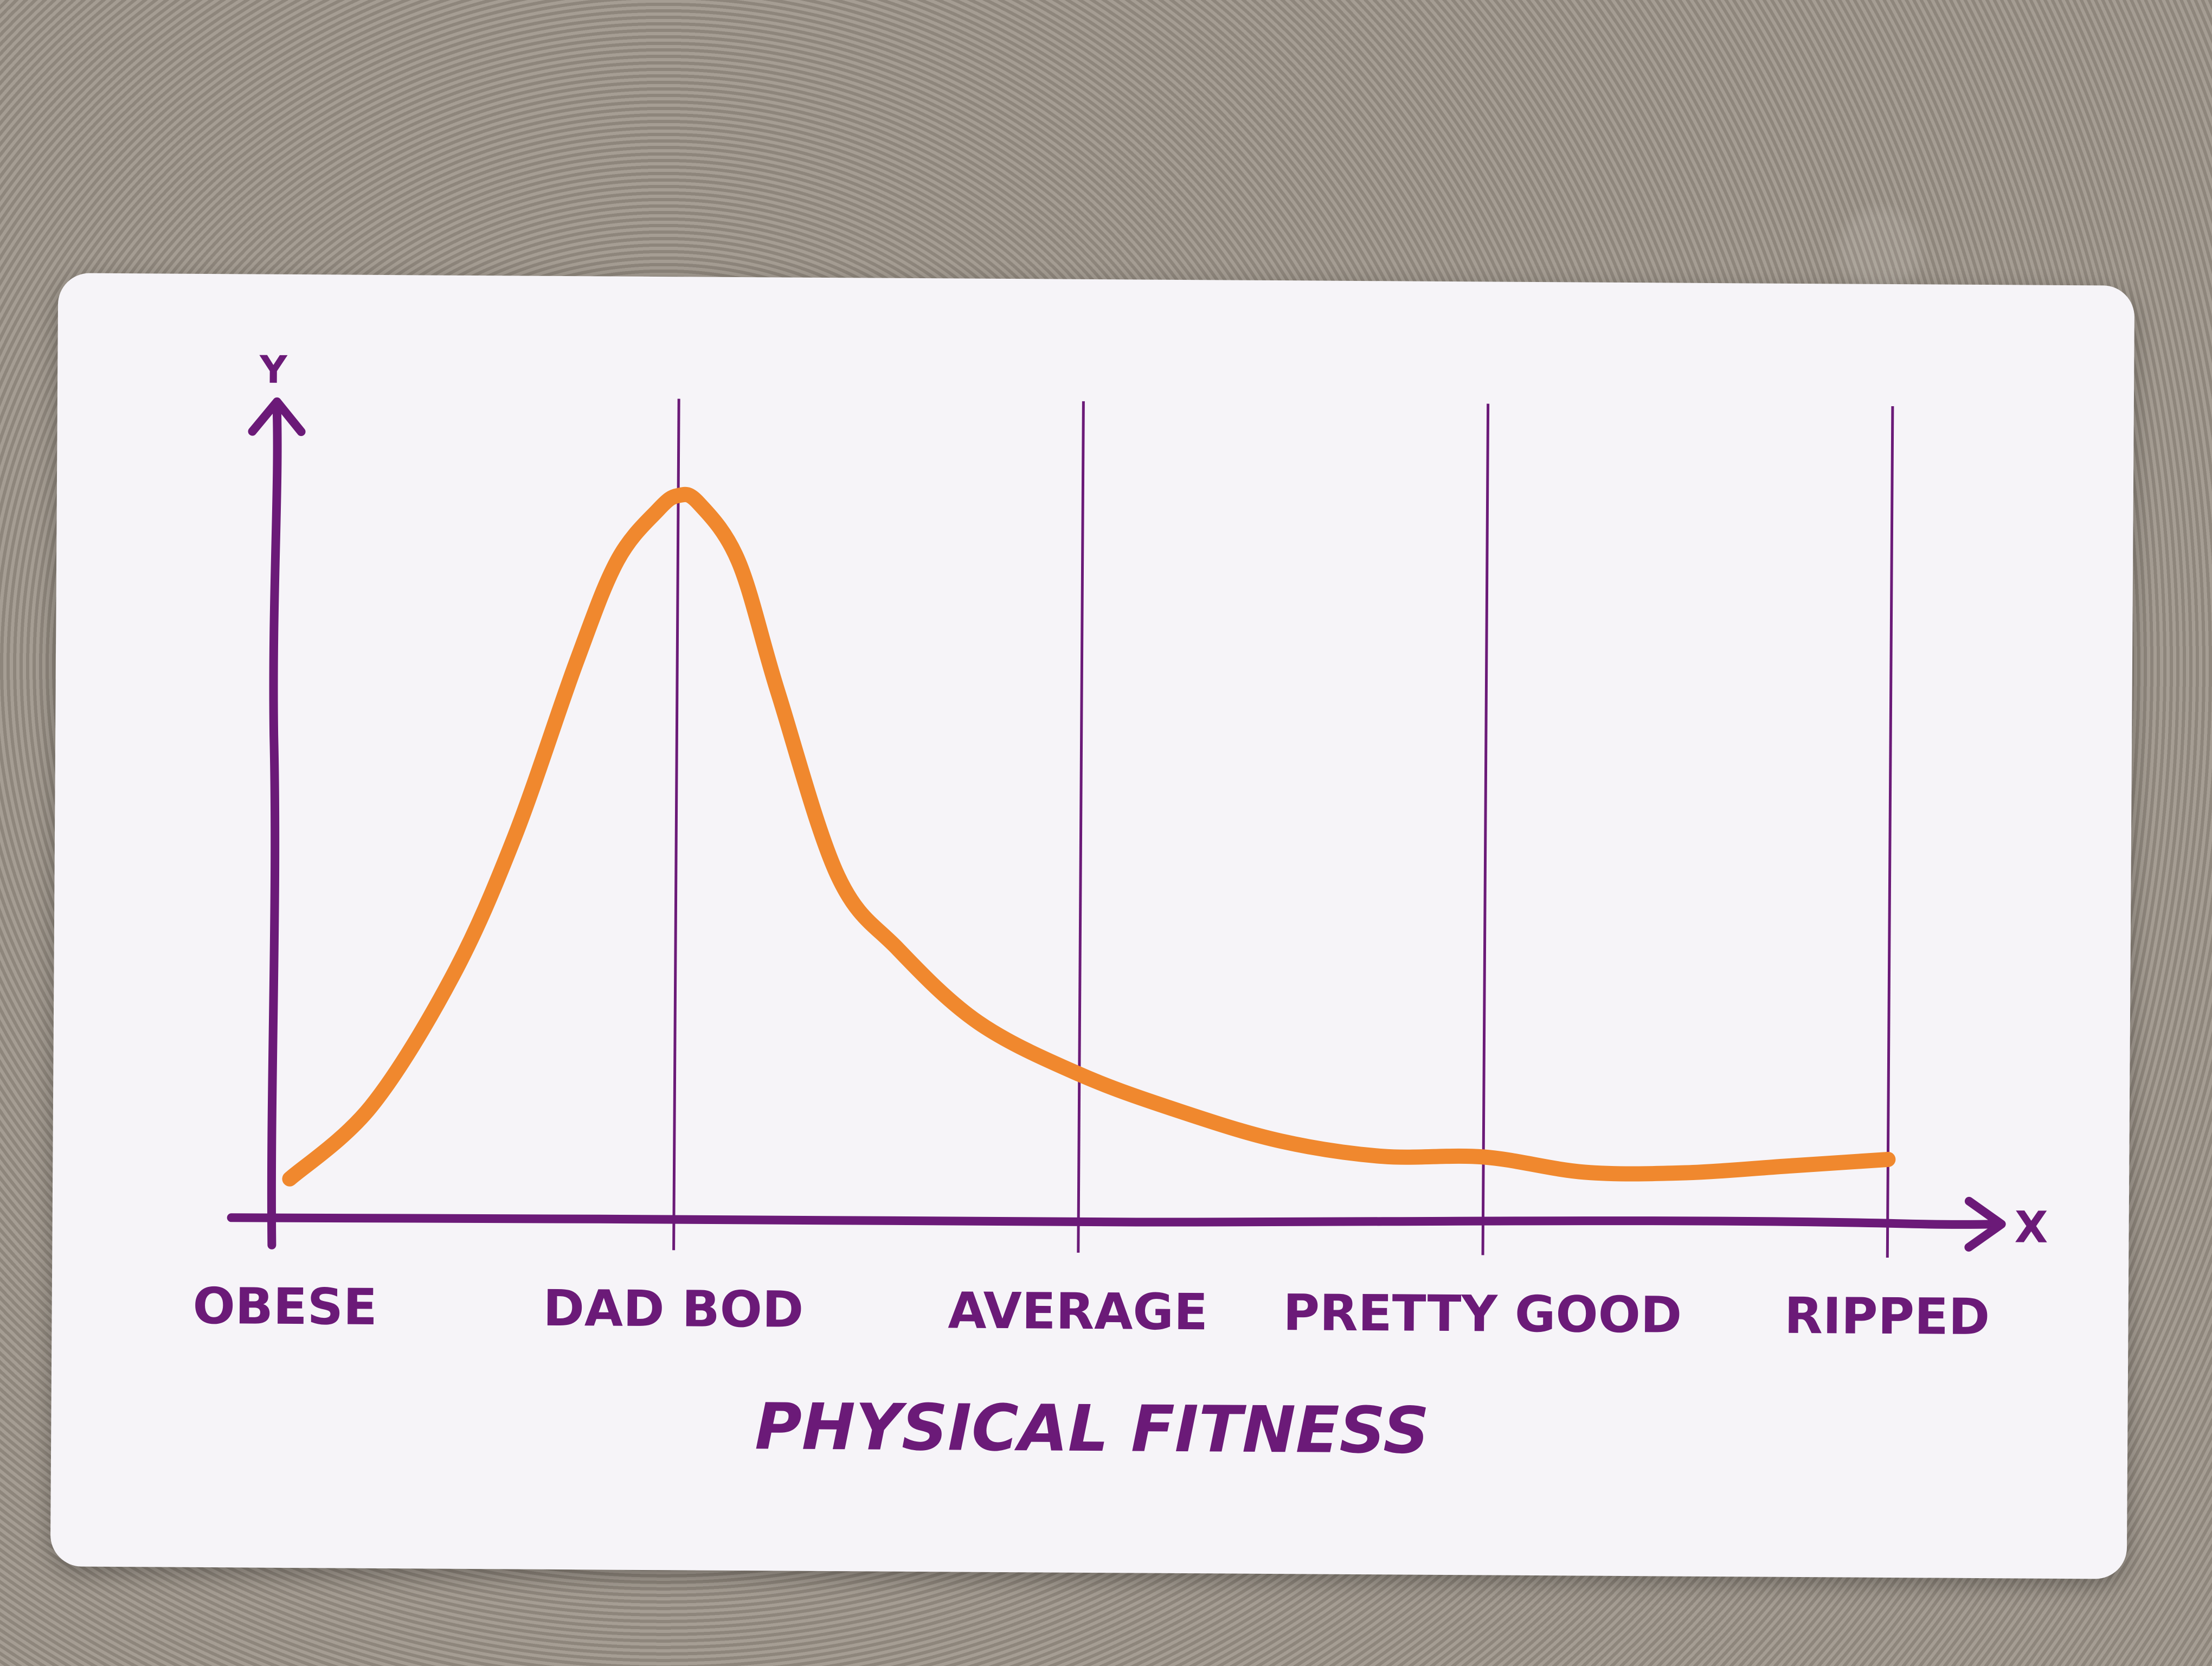 The image size is (2212, 1666). Describe the element at coordinates (1890, 832) in the screenshot. I see `gridline-ripped` at that location.